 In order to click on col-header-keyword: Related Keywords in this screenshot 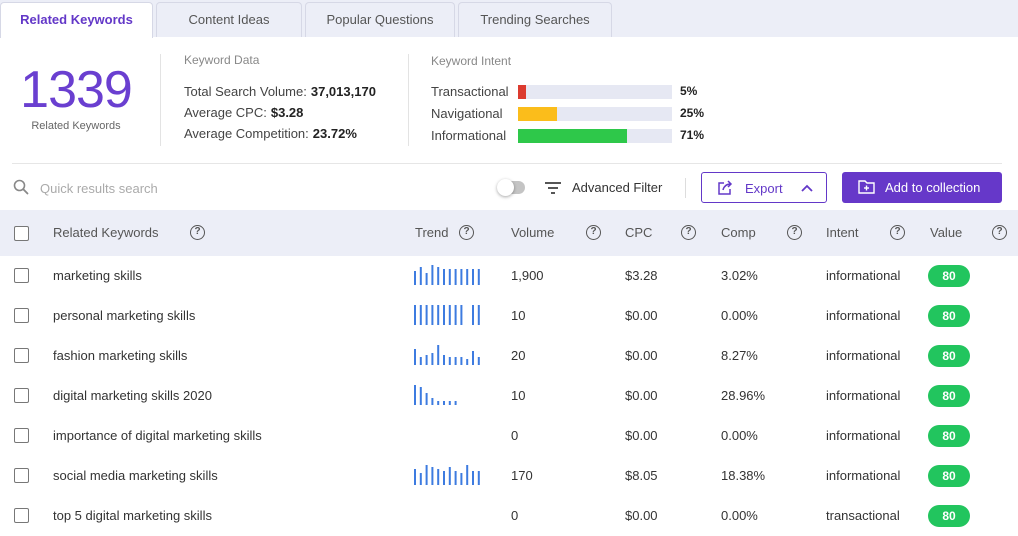, I will do `click(106, 232)`.